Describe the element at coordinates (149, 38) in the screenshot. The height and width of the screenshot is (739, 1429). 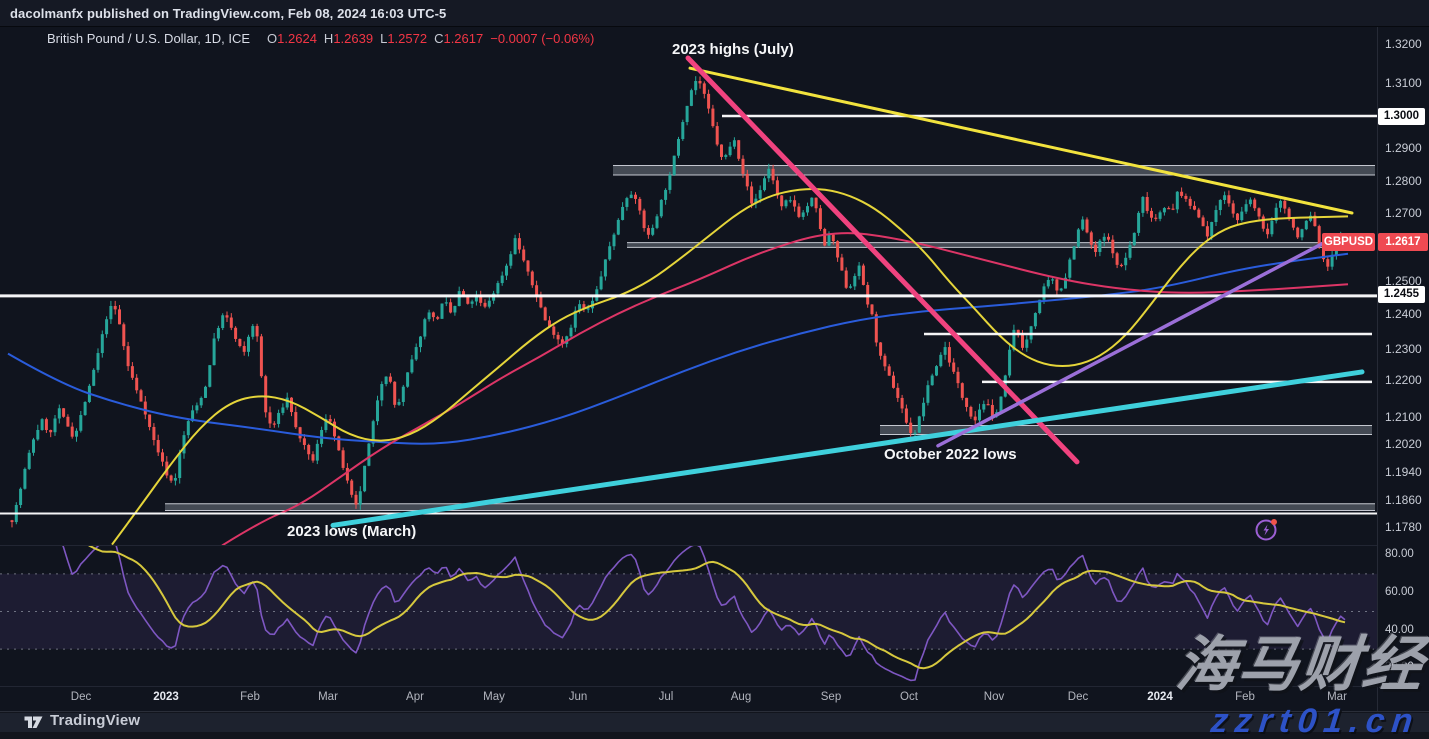
I see `symbol-title: British Pound / U.S. Dollar, 1D, ICE` at that location.